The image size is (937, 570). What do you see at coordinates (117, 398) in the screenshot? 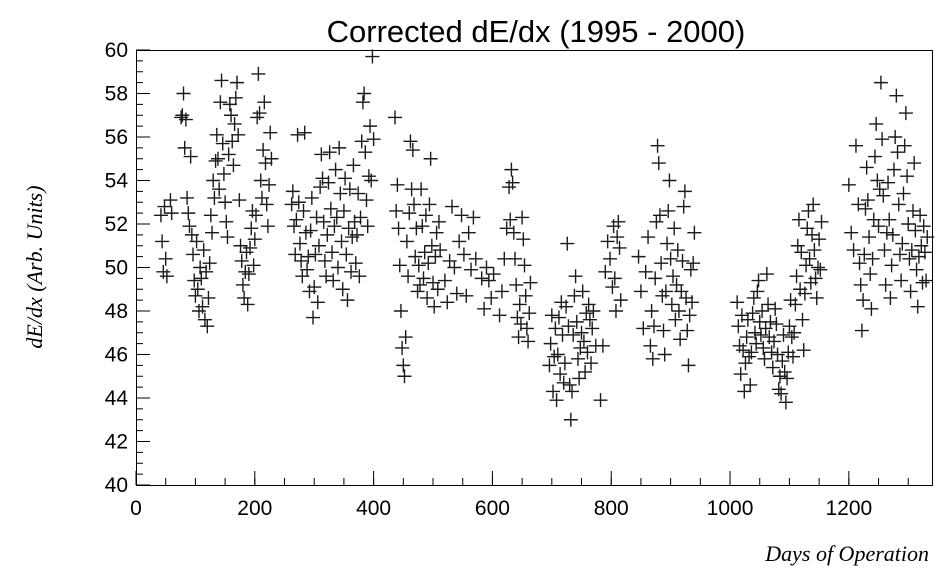
I see `y-tick-label: 44` at bounding box center [117, 398].